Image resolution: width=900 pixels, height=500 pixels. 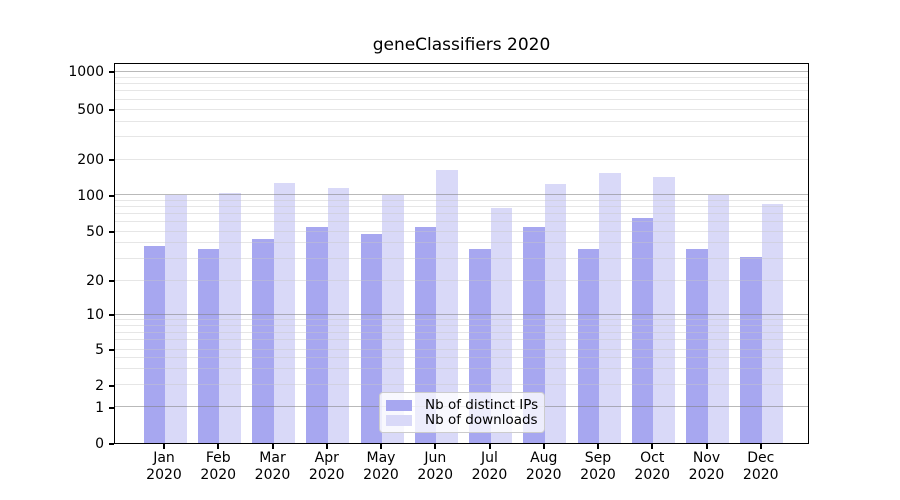 What do you see at coordinates (326, 466) in the screenshot?
I see `x-tick-label-apr: Apr 2020` at bounding box center [326, 466].